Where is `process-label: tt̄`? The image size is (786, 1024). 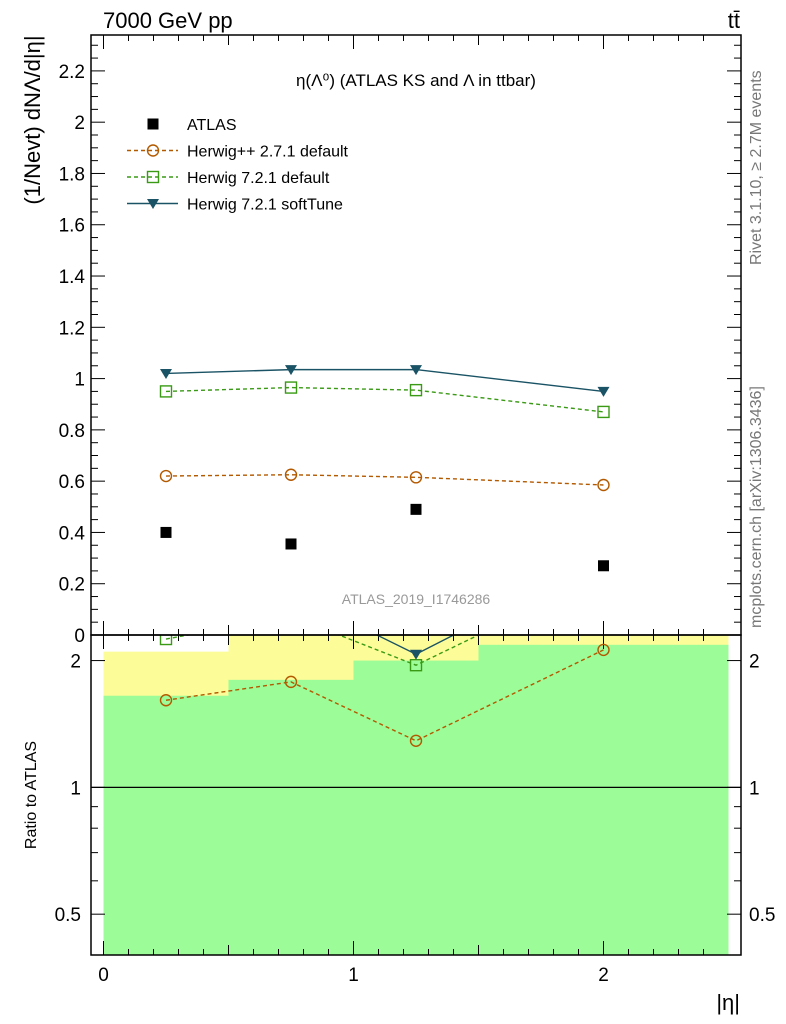 process-label: tt̄ is located at coordinates (734, 20).